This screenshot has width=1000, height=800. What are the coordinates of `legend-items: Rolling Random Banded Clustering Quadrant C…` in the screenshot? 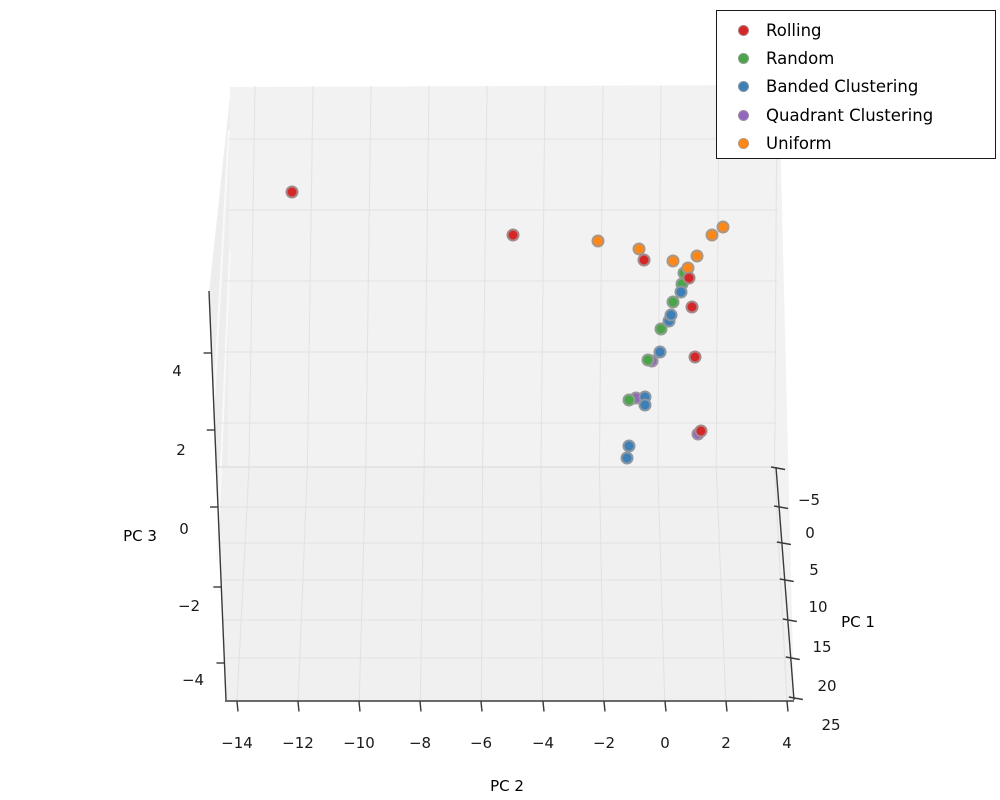 It's located at (856, 87).